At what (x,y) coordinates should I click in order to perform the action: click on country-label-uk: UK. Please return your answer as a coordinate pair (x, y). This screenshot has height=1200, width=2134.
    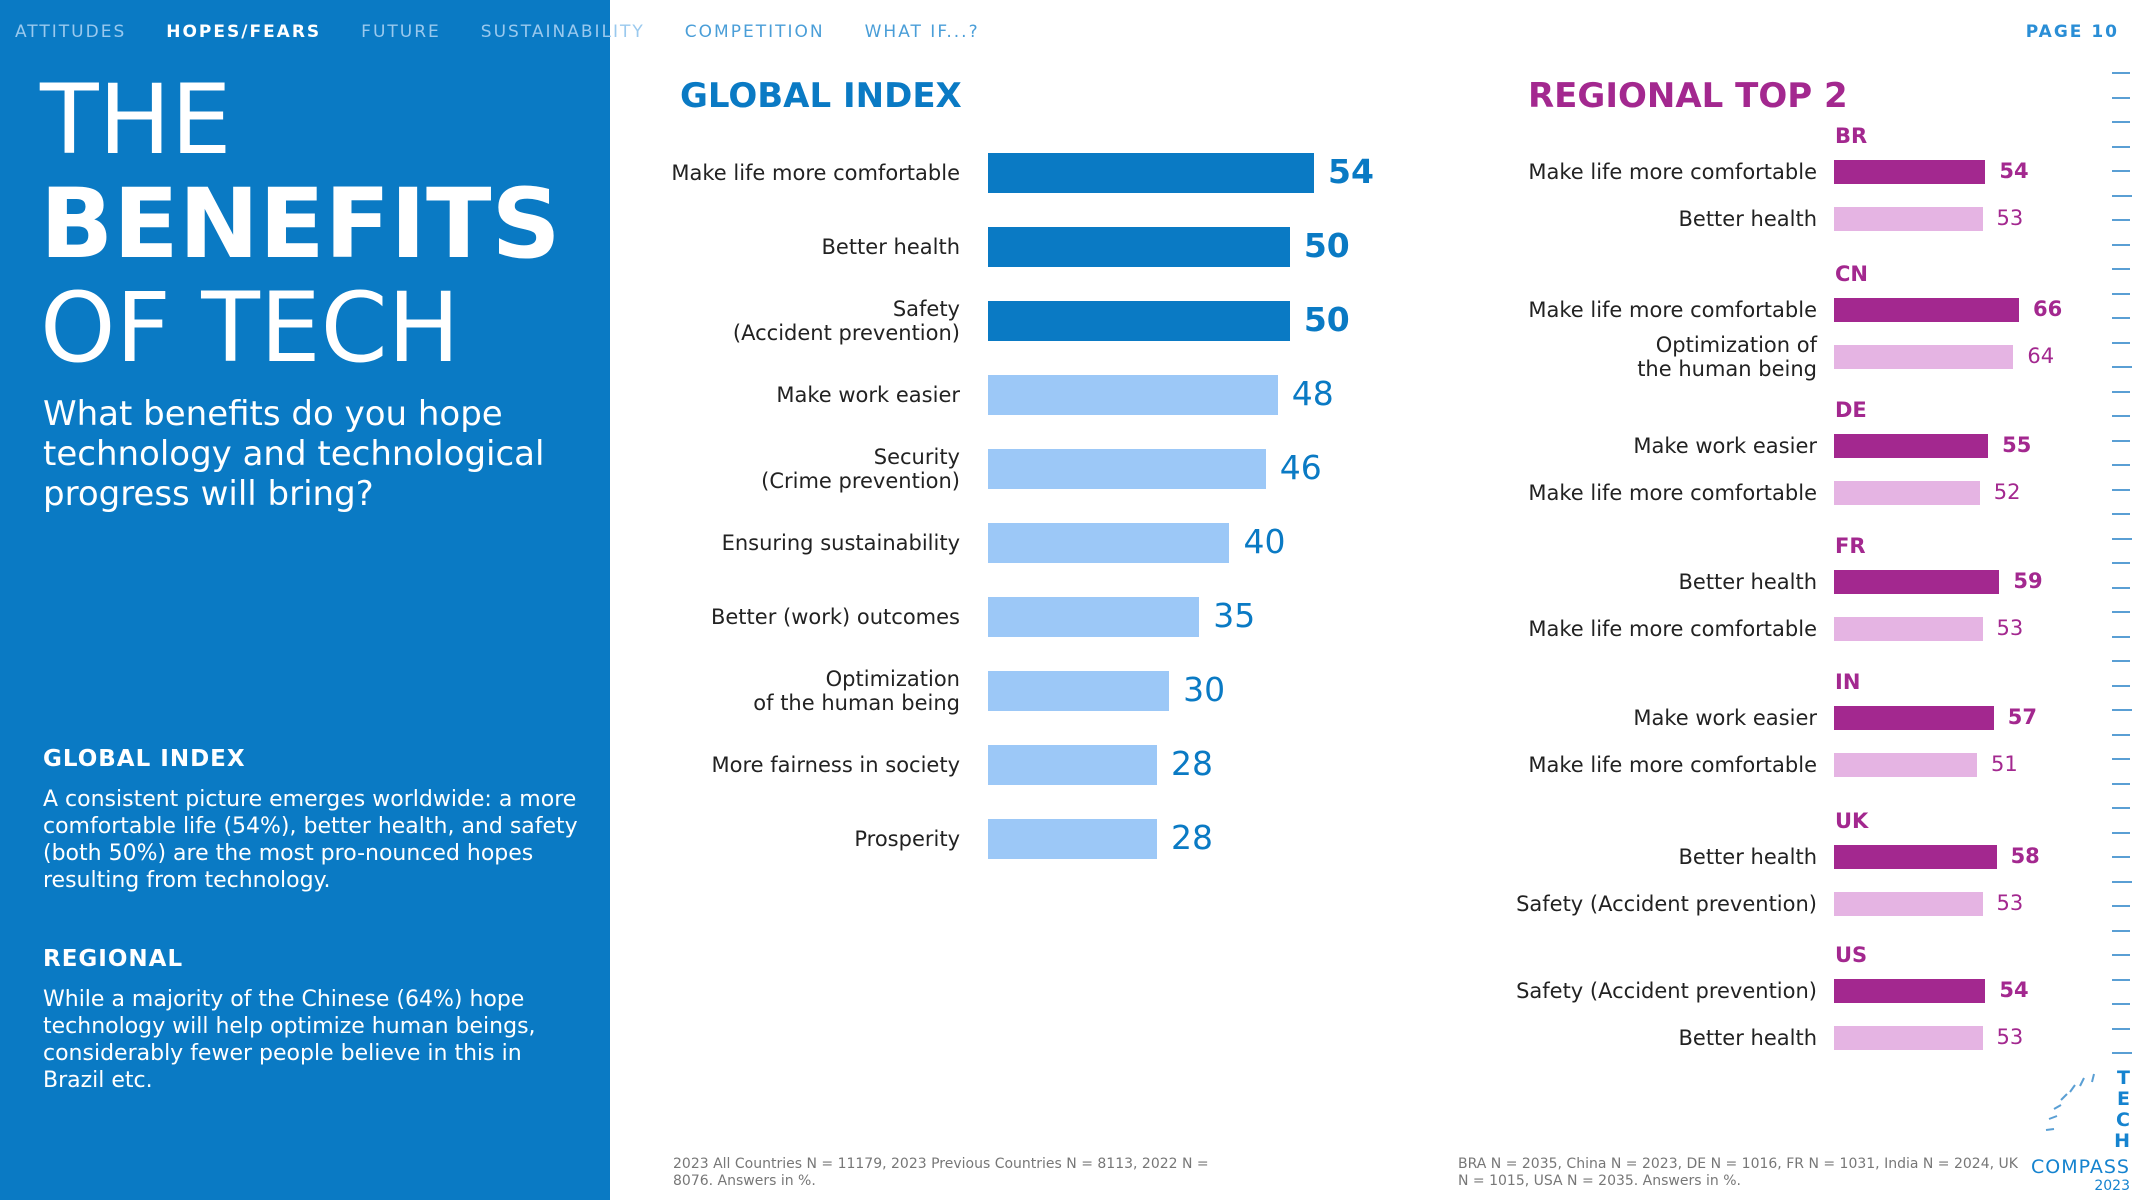
    Looking at the image, I should click on (1852, 821).